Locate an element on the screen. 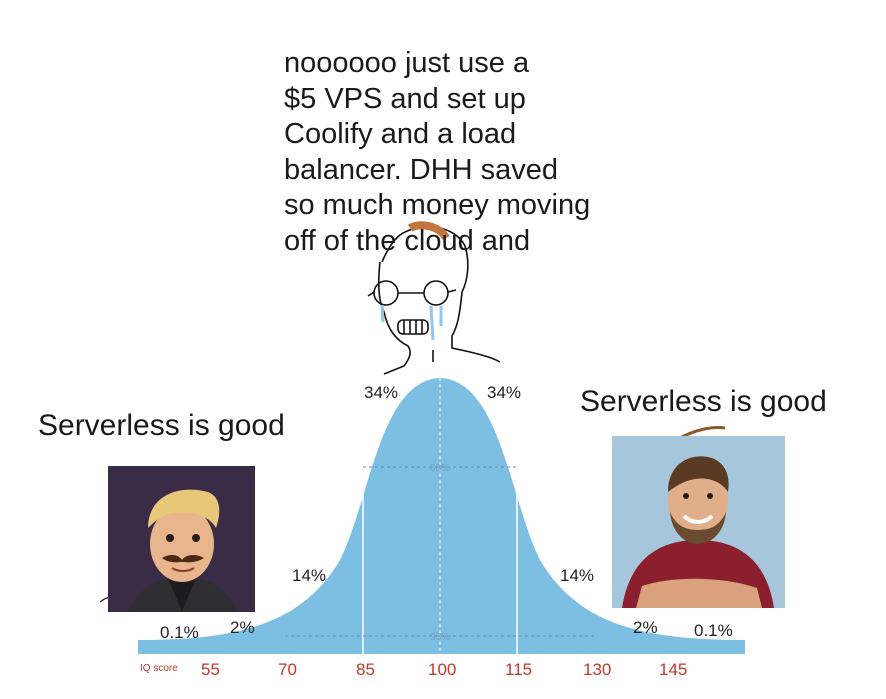  tick-85: 85 is located at coordinates (365, 669).